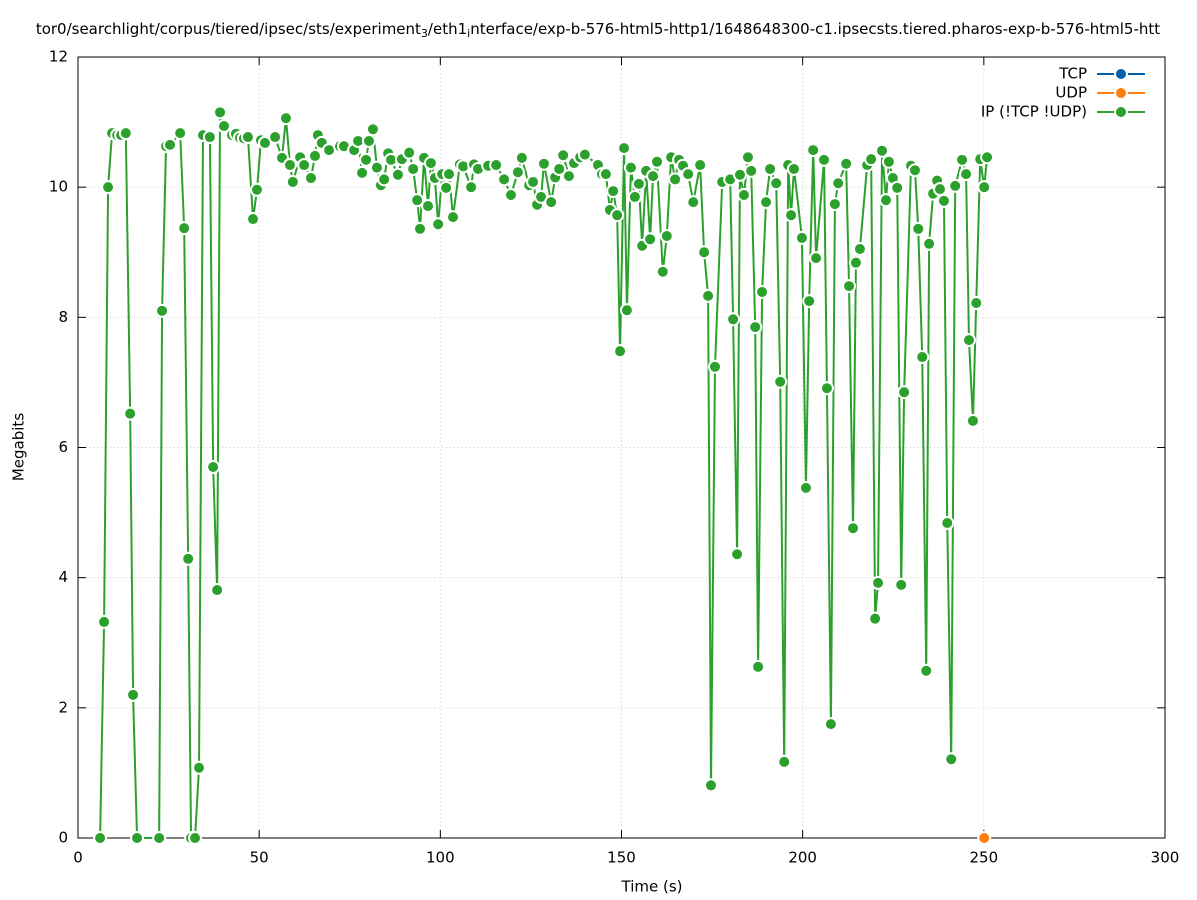  What do you see at coordinates (1071, 93) in the screenshot?
I see `legend-label: UDP` at bounding box center [1071, 93].